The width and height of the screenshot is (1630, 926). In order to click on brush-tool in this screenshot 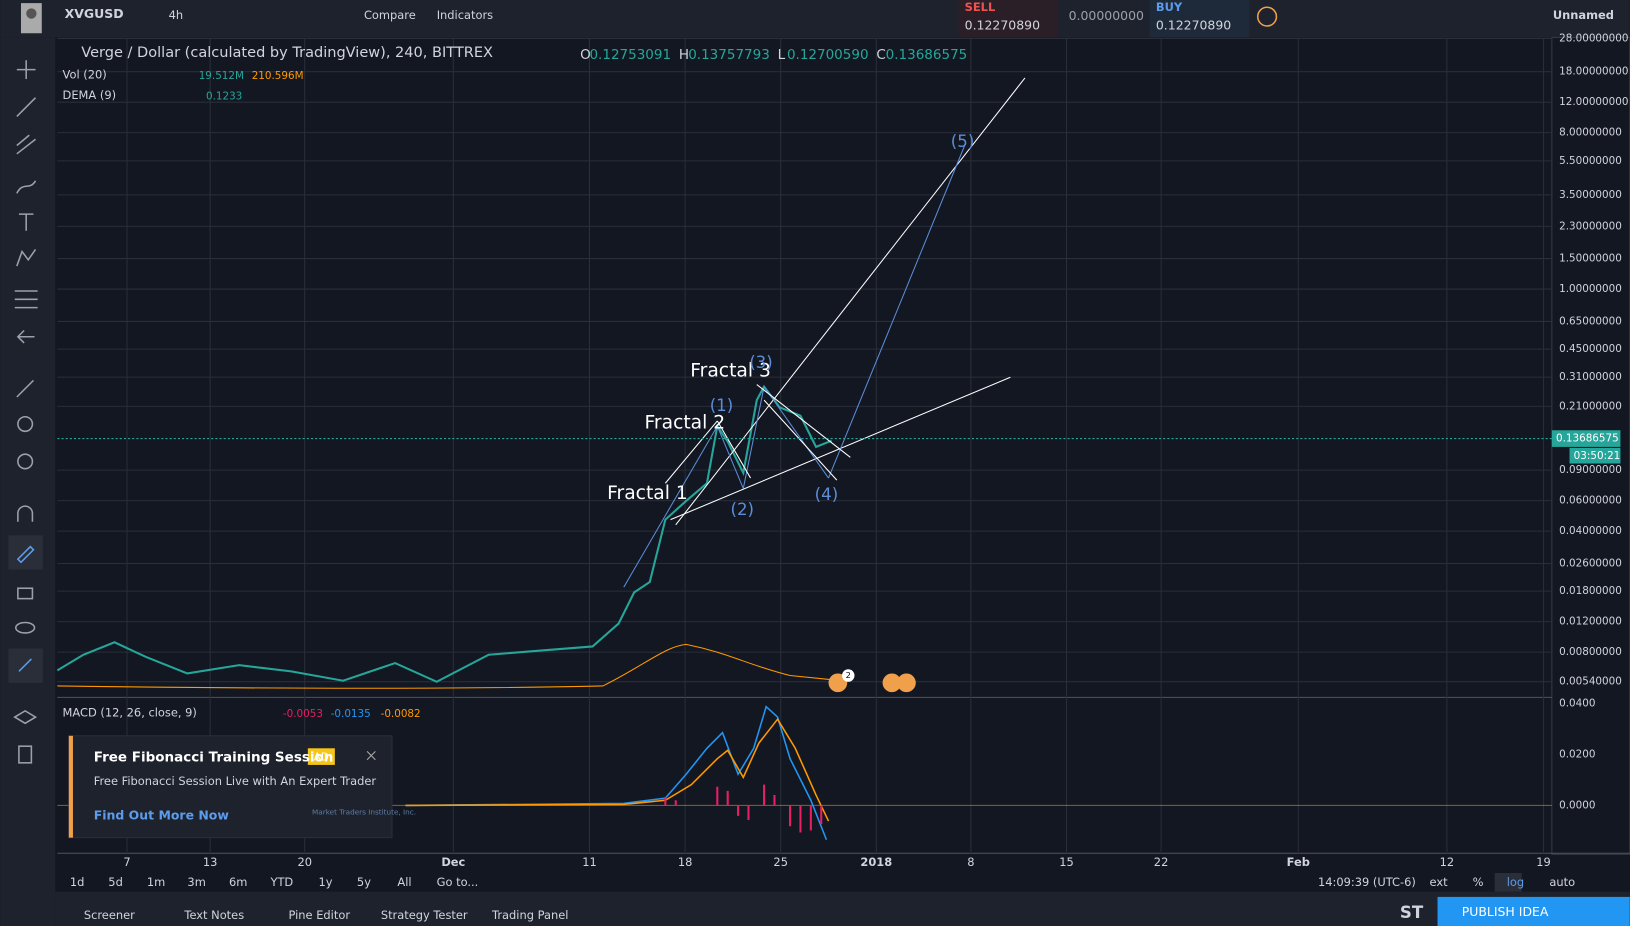, I will do `click(26, 187)`.